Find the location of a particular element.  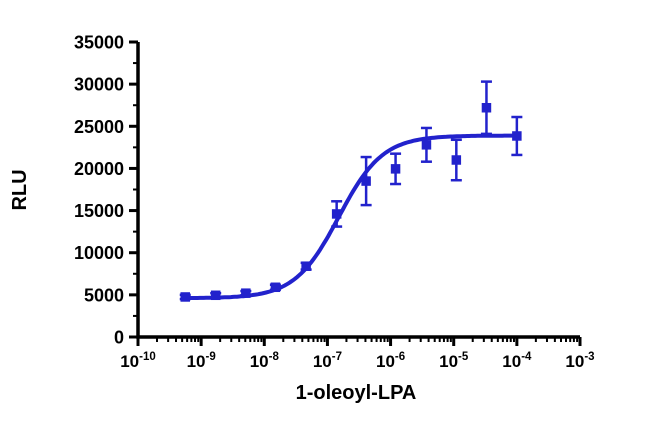

x-tick-label: 10⁻⁷ is located at coordinates (327, 361).